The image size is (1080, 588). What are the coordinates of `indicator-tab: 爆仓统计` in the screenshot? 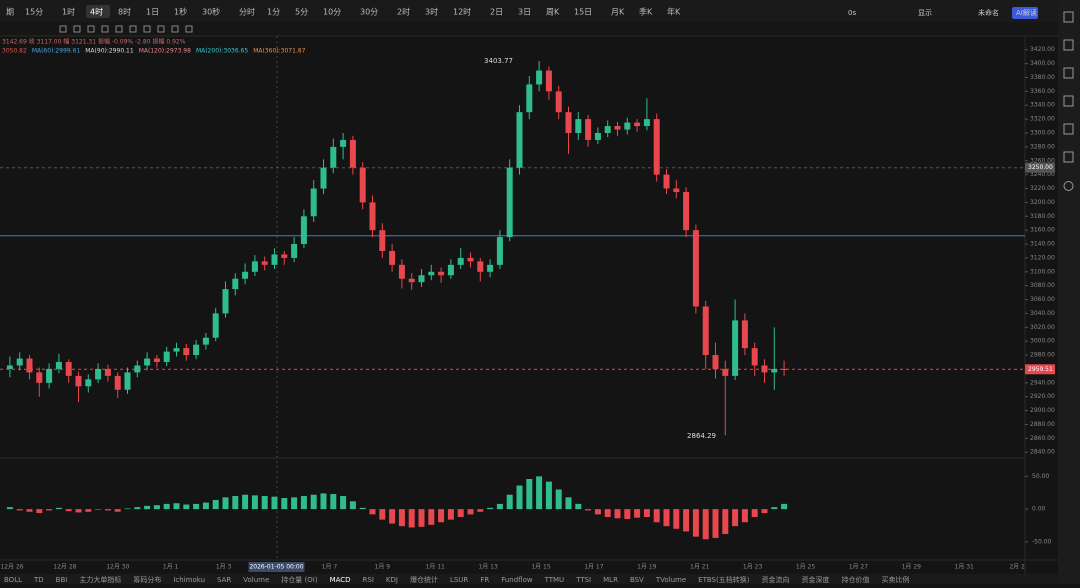 It's located at (424, 579).